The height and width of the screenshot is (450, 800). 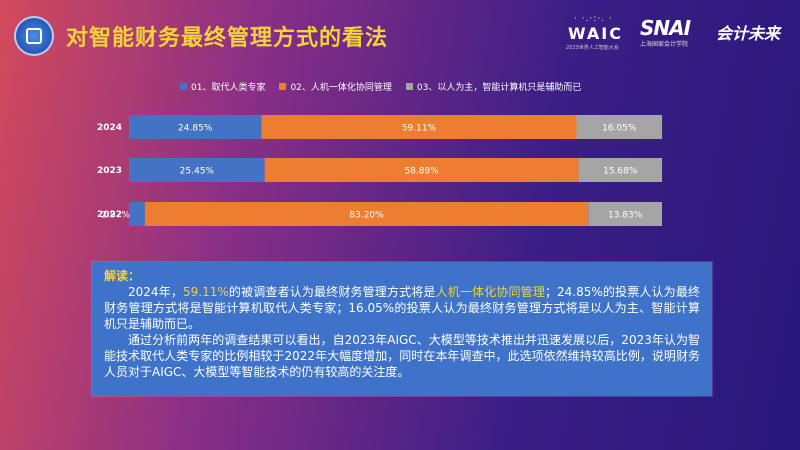 I want to click on bar-segment-2023-s2, so click(x=421, y=170).